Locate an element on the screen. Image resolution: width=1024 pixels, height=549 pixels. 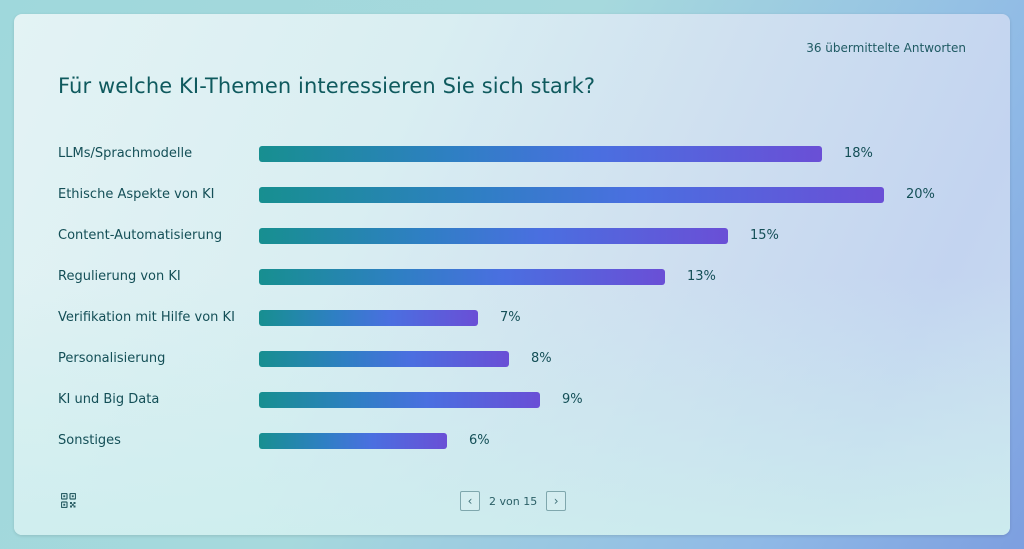
category-label: Ethische Aspekte von KI is located at coordinates (136, 194).